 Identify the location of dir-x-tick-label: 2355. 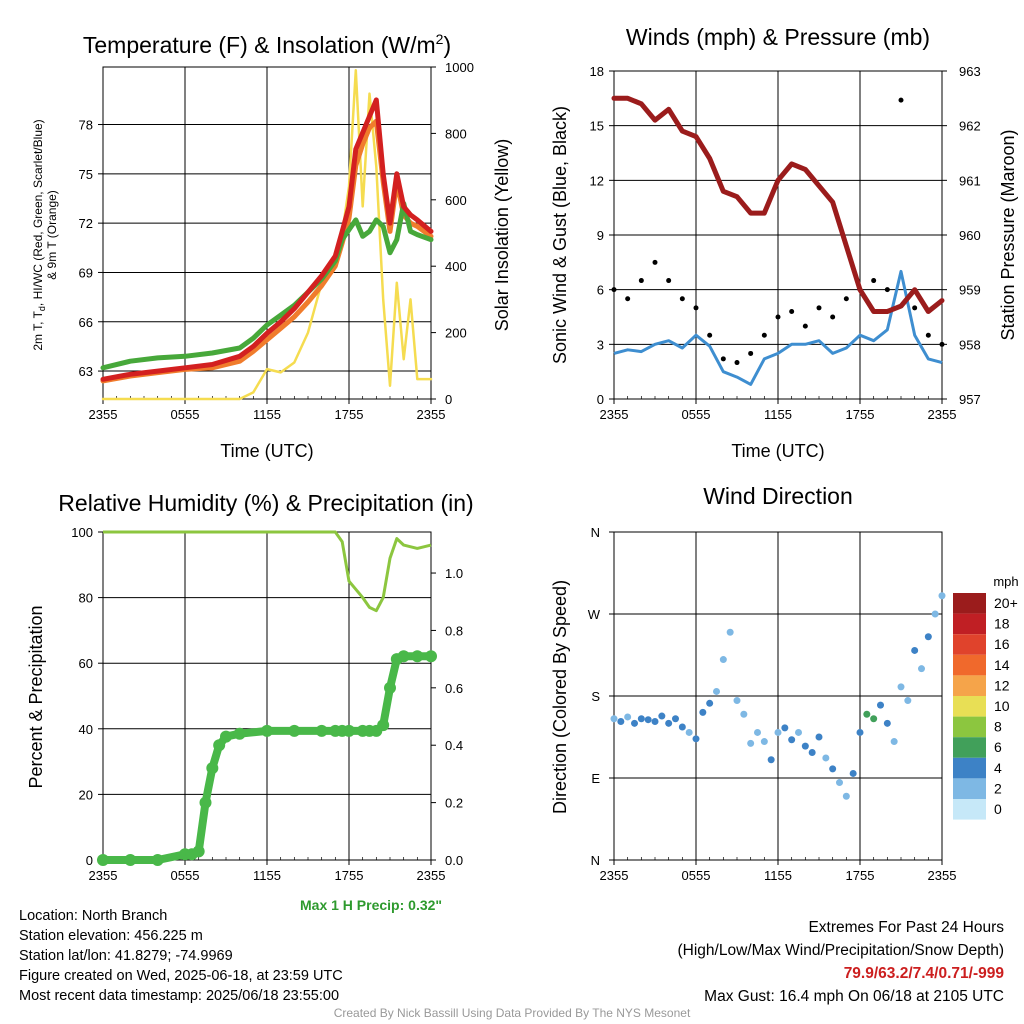
(942, 875).